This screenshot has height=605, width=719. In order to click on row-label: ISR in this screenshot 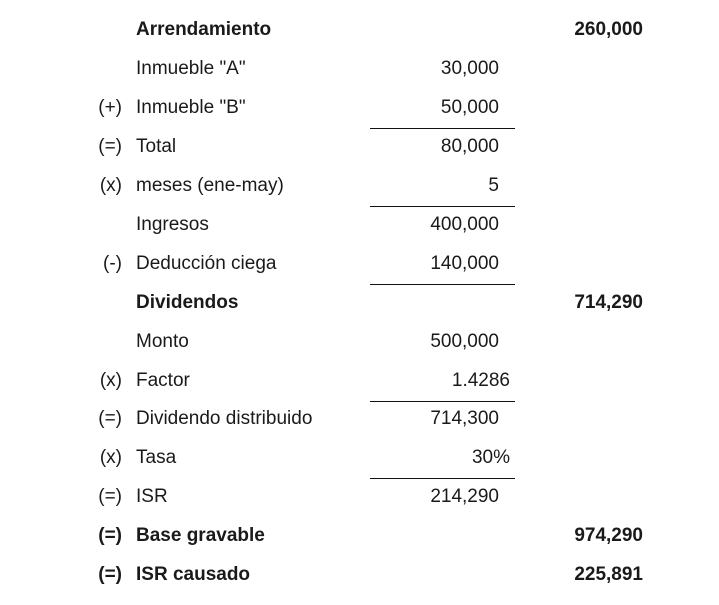, I will do `click(152, 496)`.